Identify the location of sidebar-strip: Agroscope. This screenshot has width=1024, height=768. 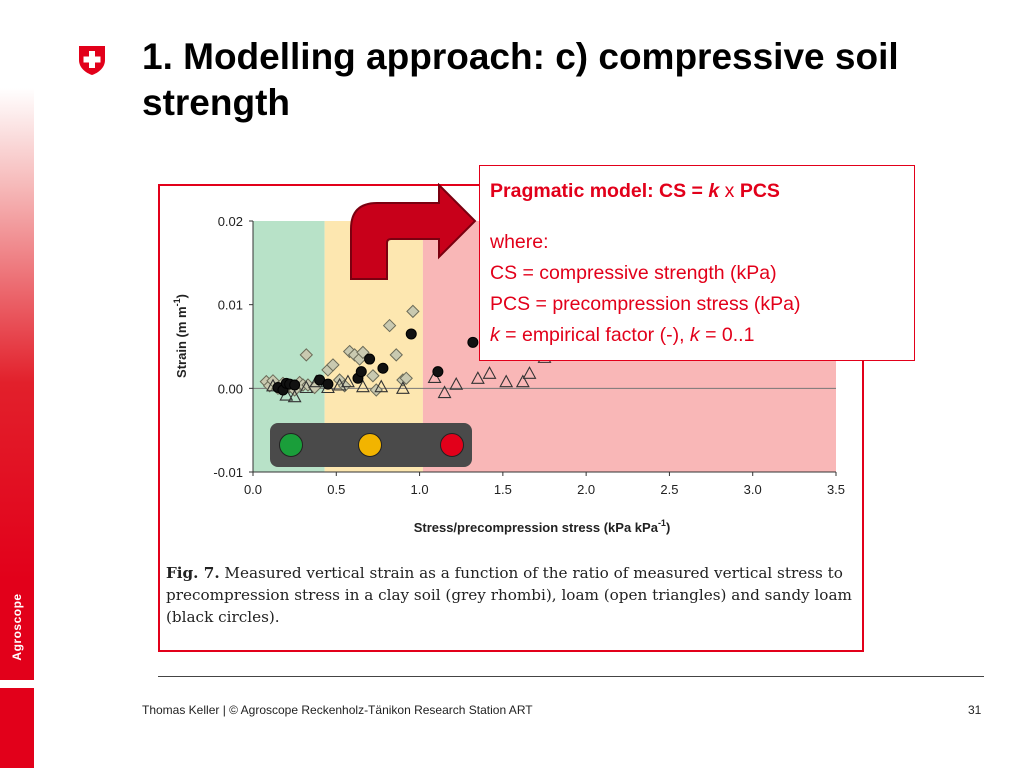
(17, 384).